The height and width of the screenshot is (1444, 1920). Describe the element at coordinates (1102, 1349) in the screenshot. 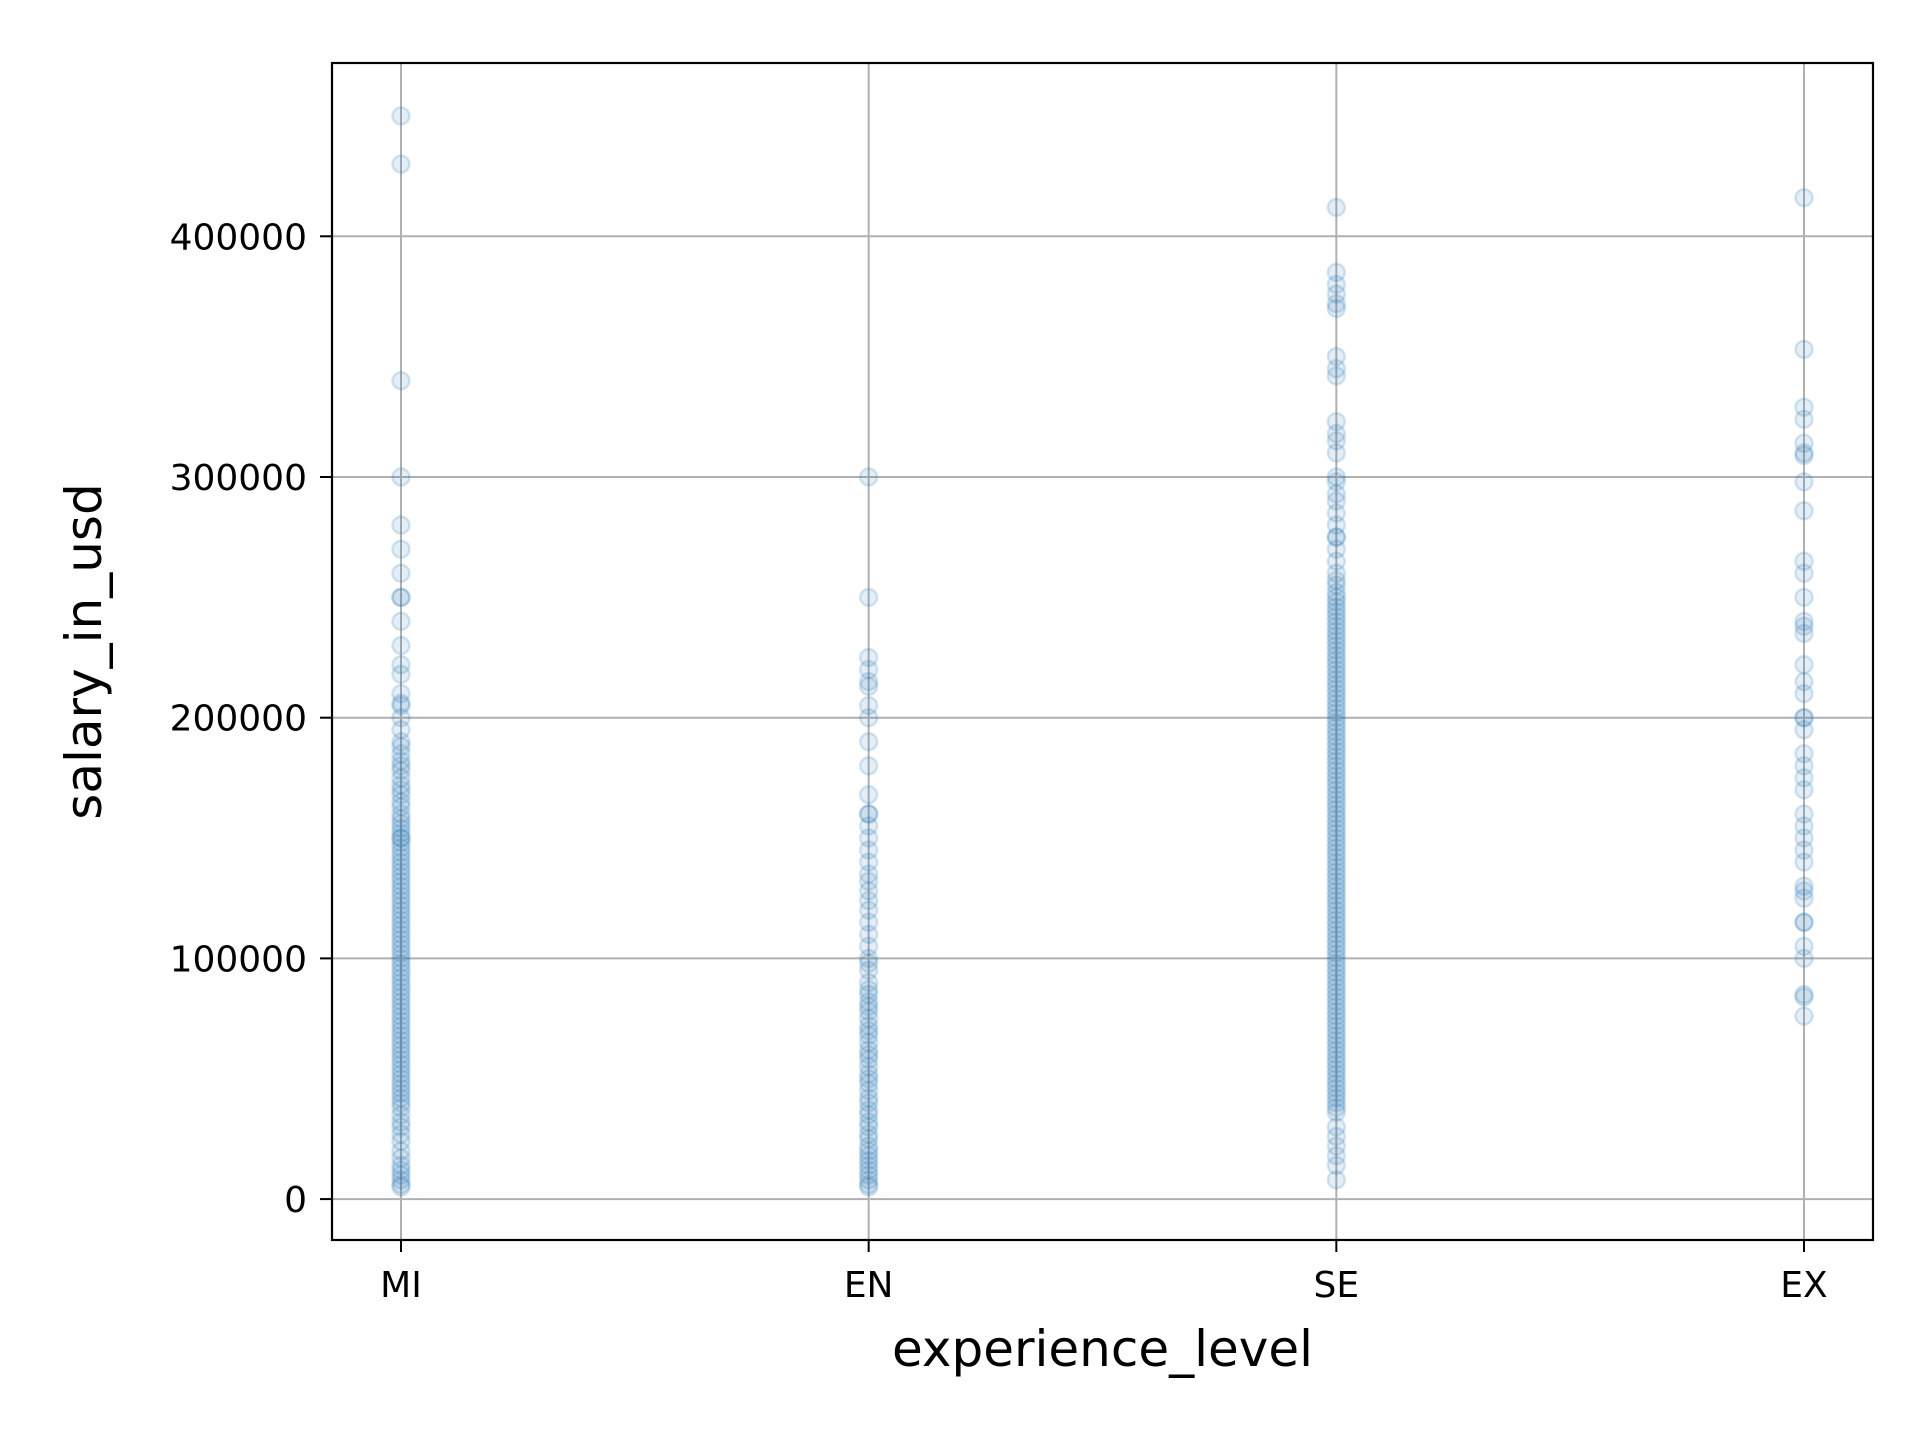

I see `x-axis-label: experience_level` at that location.